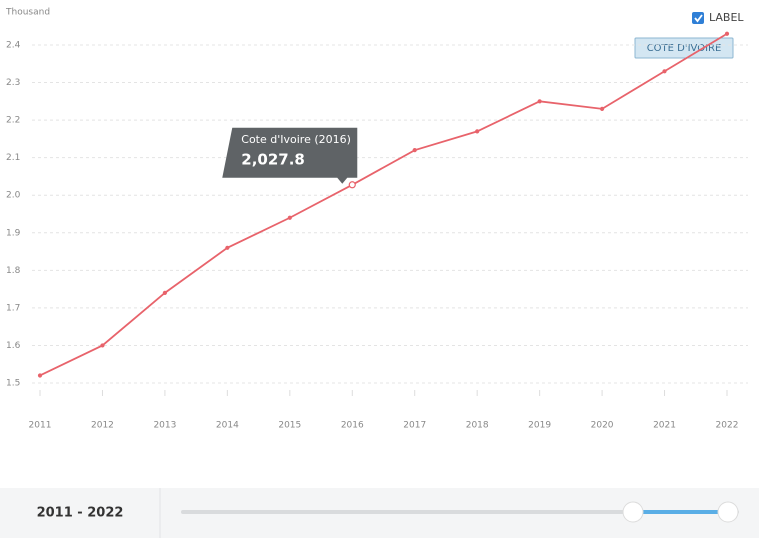  What do you see at coordinates (102, 426) in the screenshot?
I see `x-tick-label: 2012` at bounding box center [102, 426].